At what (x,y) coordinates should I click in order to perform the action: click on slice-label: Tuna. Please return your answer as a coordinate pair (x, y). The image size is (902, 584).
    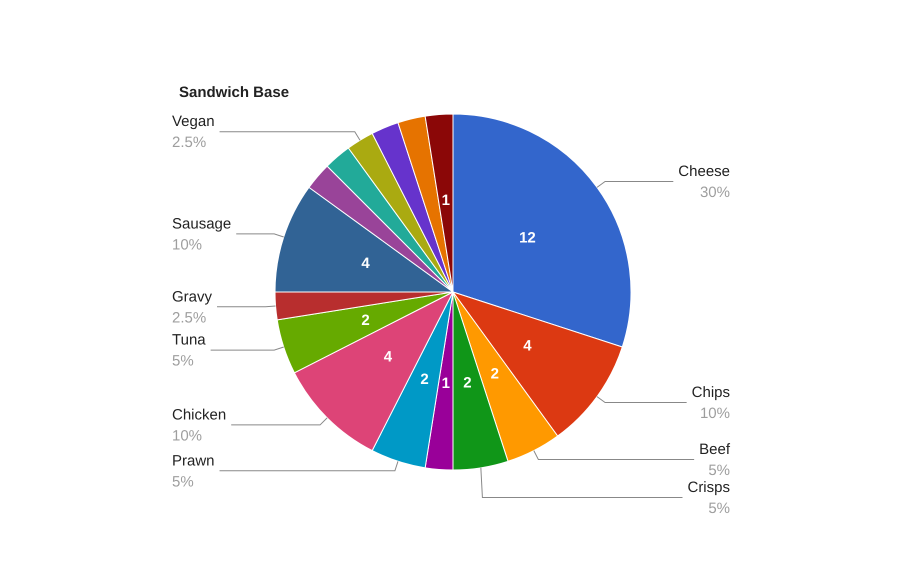
    Looking at the image, I should click on (189, 340).